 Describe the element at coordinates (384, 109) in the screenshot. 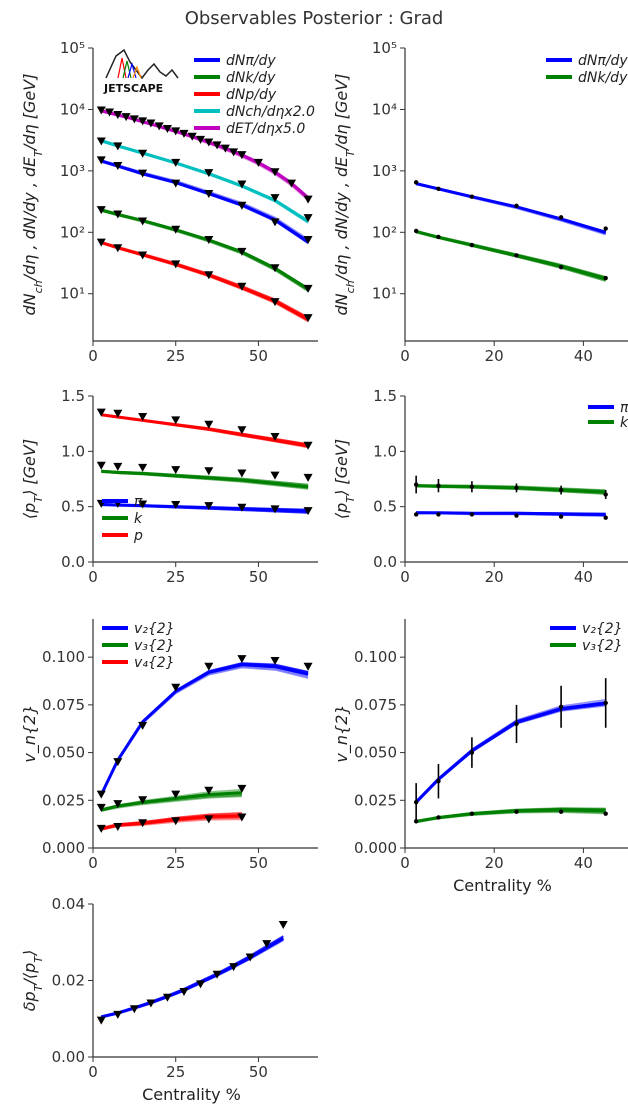

I see `y-tick-label: 10⁴` at that location.